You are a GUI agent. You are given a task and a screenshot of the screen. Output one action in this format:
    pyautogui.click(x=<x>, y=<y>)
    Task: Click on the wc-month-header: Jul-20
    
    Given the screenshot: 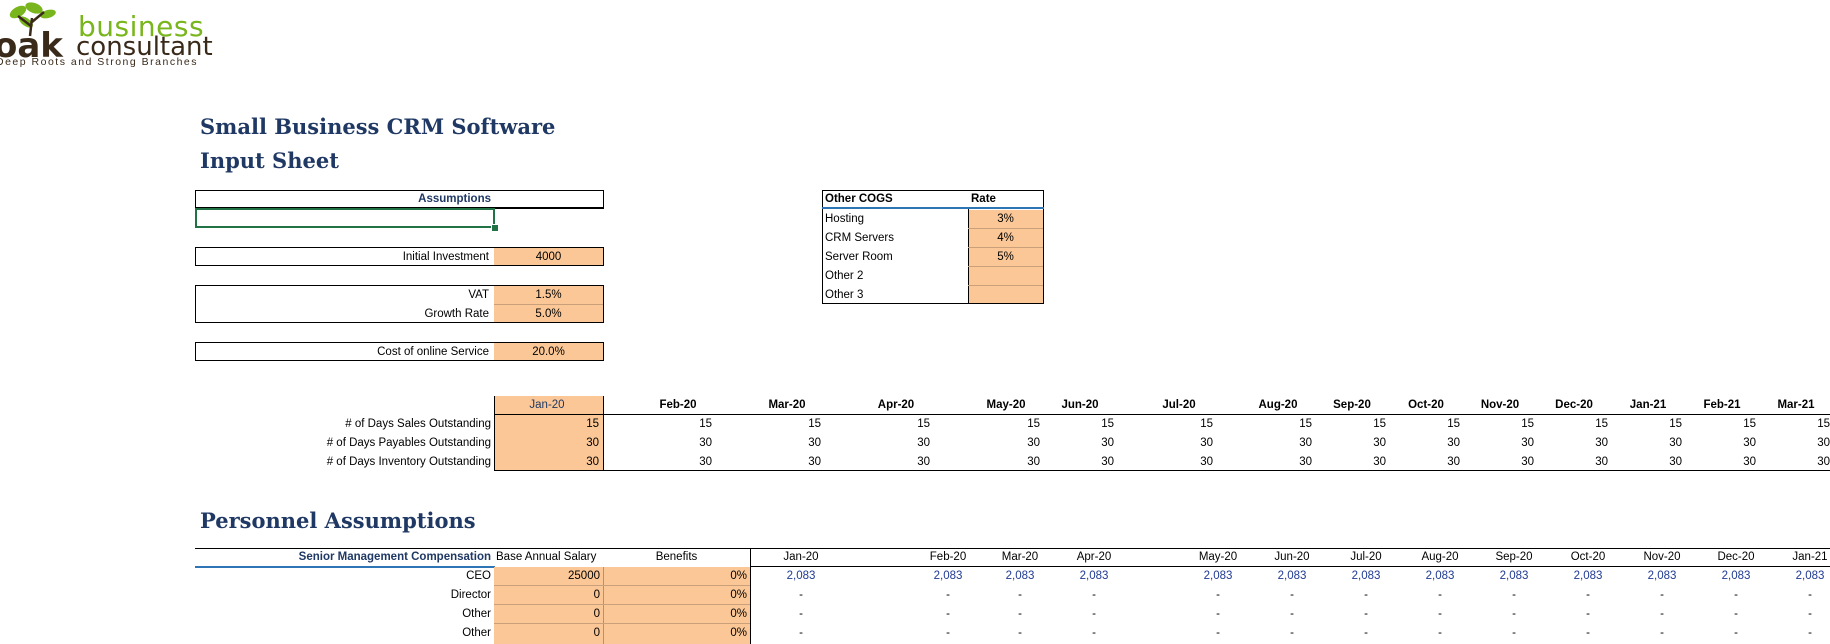 What is the action you would take?
    pyautogui.click(x=1179, y=405)
    